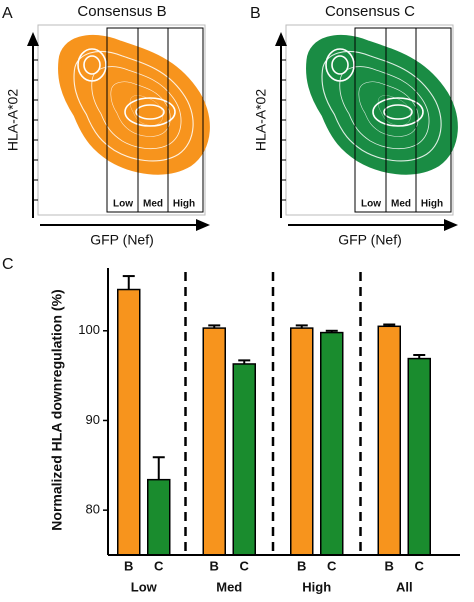 This screenshot has width=474, height=602. I want to click on panel-letter: A, so click(7, 13).